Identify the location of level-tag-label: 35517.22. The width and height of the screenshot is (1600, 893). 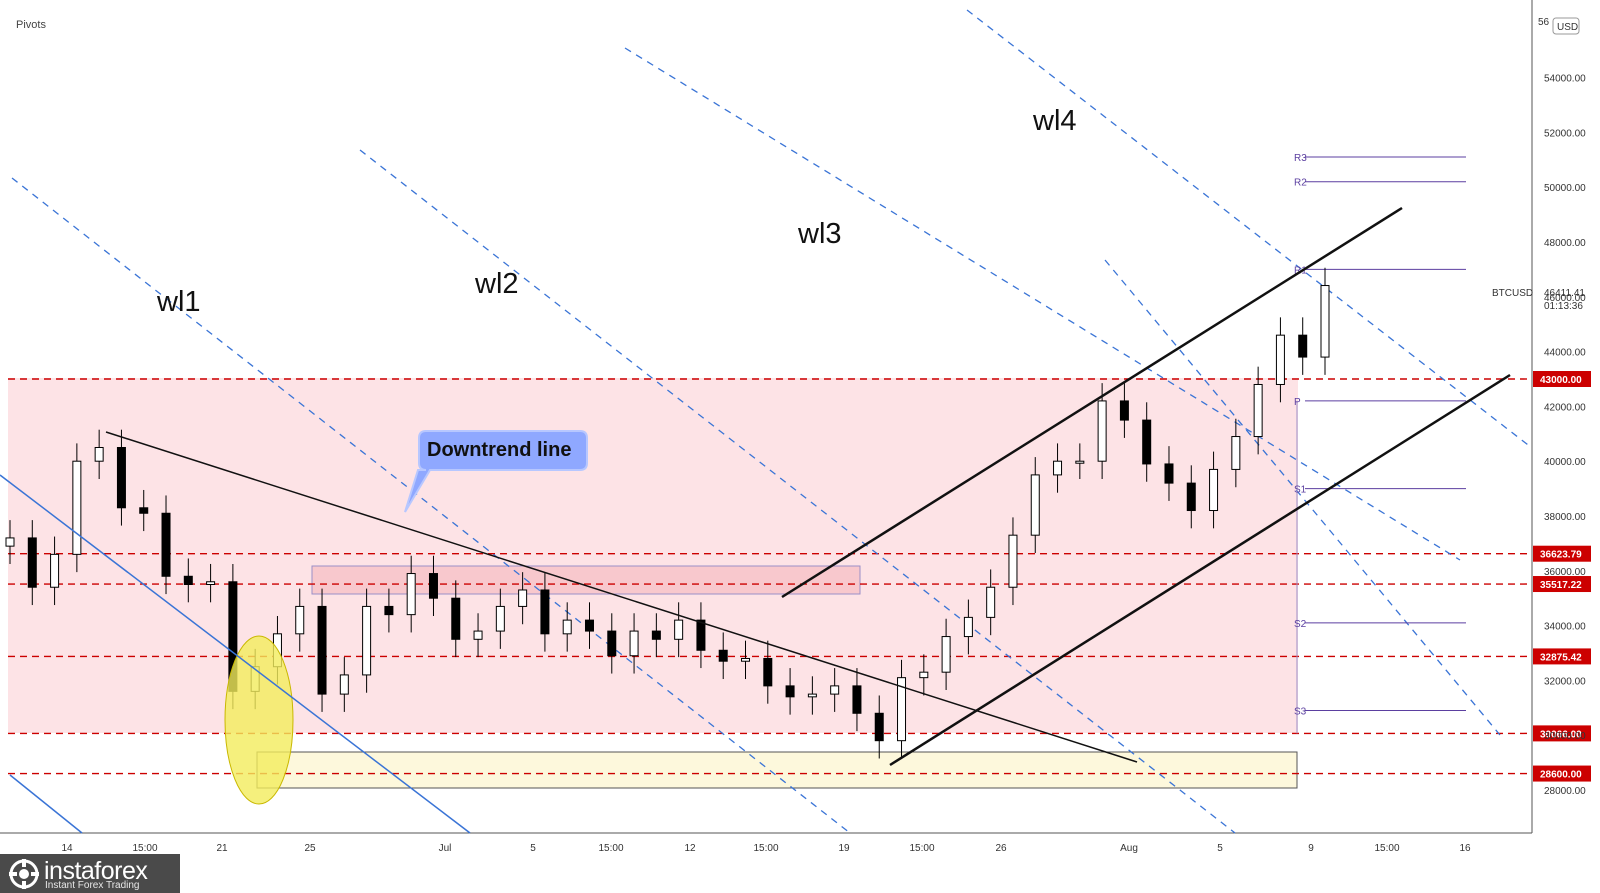
(1561, 585).